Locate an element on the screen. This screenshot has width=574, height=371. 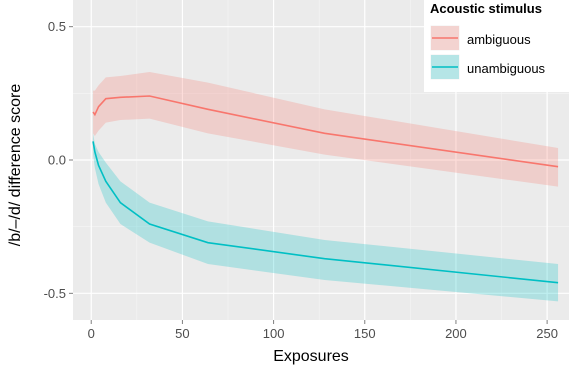
y-axis: -0.5 0.0 0.5 is located at coordinates (58, 160).